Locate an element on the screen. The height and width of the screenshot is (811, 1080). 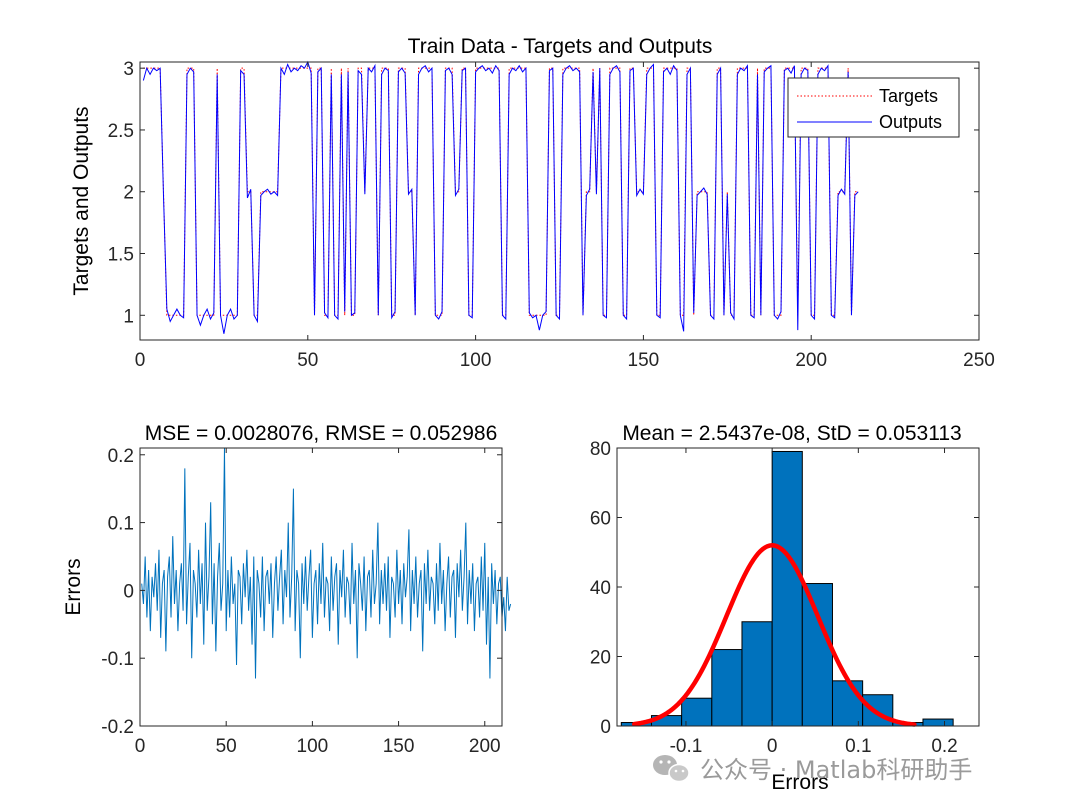
histogram-fit-curve is located at coordinates (774, 635).